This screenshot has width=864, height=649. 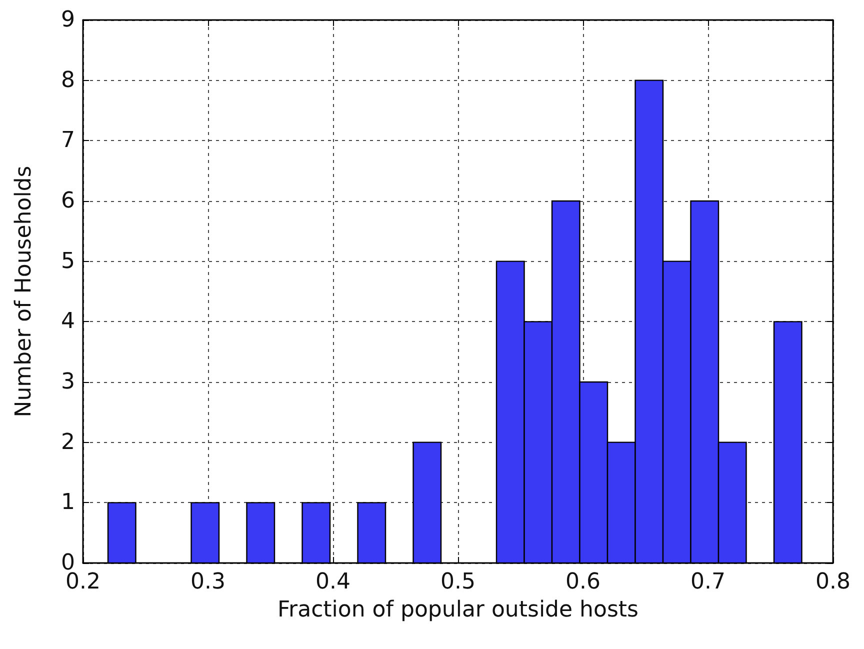 I want to click on x-tick-label: 0.7, so click(x=708, y=582).